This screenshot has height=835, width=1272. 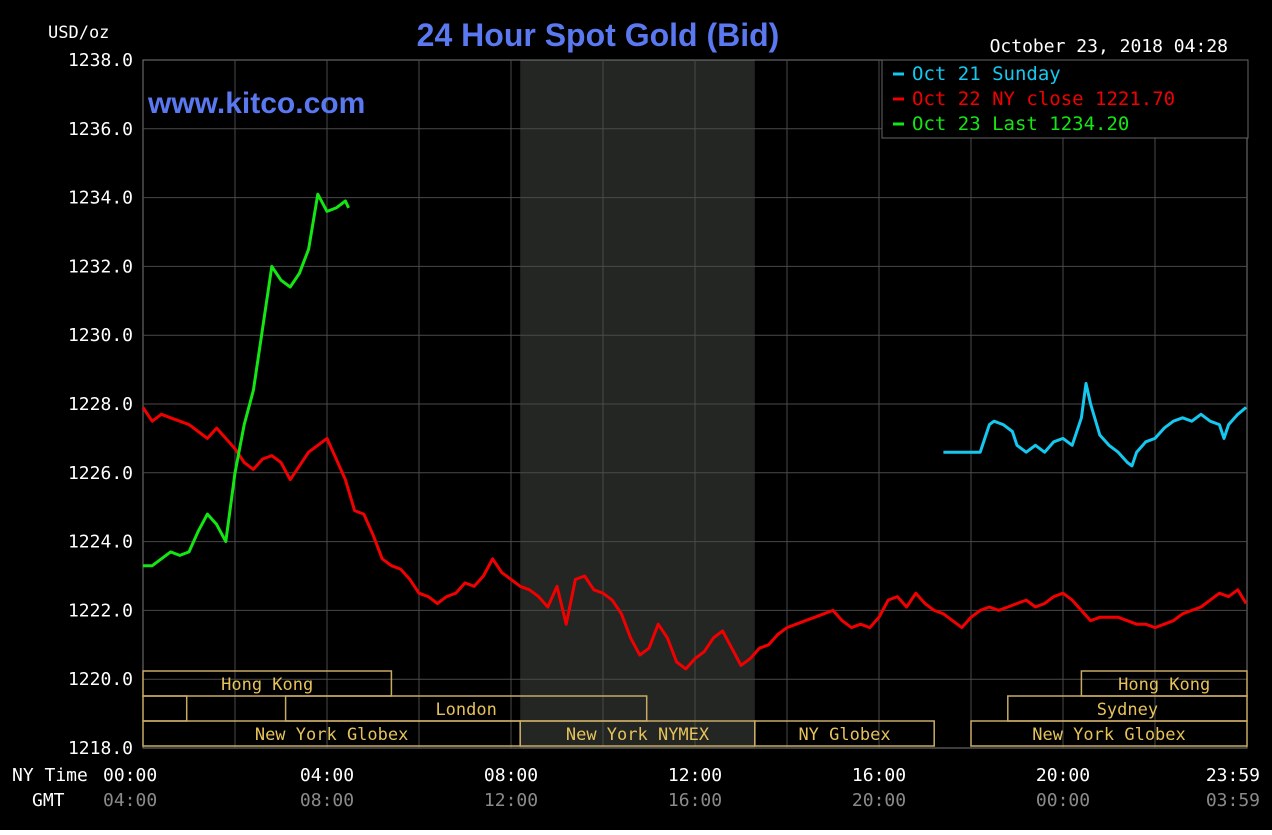 What do you see at coordinates (100, 266) in the screenshot?
I see `y-tick-label: 1232.0` at bounding box center [100, 266].